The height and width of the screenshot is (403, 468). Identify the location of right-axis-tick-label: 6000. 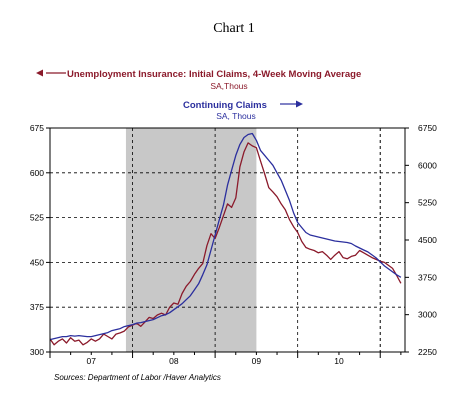
(427, 165).